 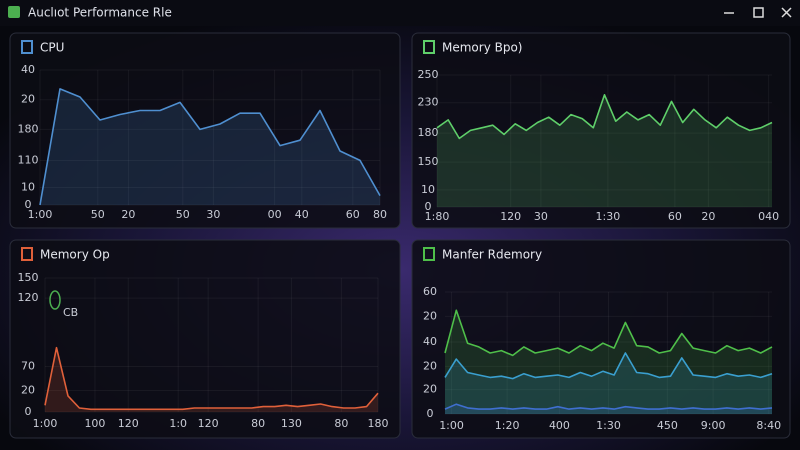 What do you see at coordinates (55, 300) in the screenshot?
I see `legend-swatch` at bounding box center [55, 300].